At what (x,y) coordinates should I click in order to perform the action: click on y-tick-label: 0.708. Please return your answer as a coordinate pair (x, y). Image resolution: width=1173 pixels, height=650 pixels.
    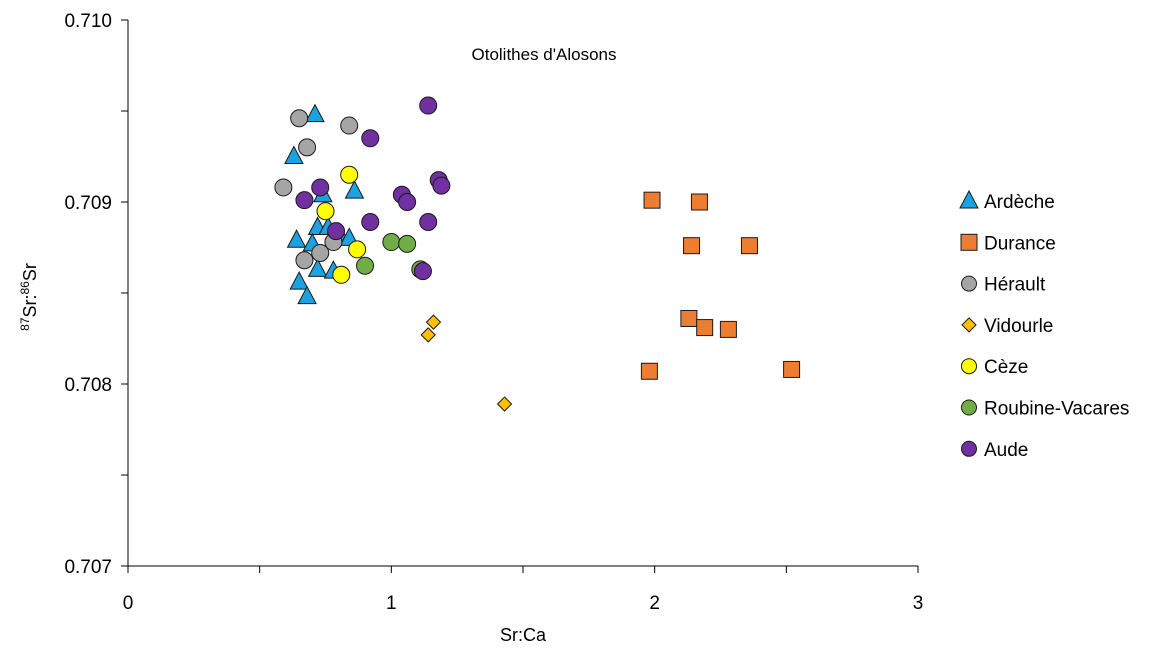
    Looking at the image, I should click on (88, 385).